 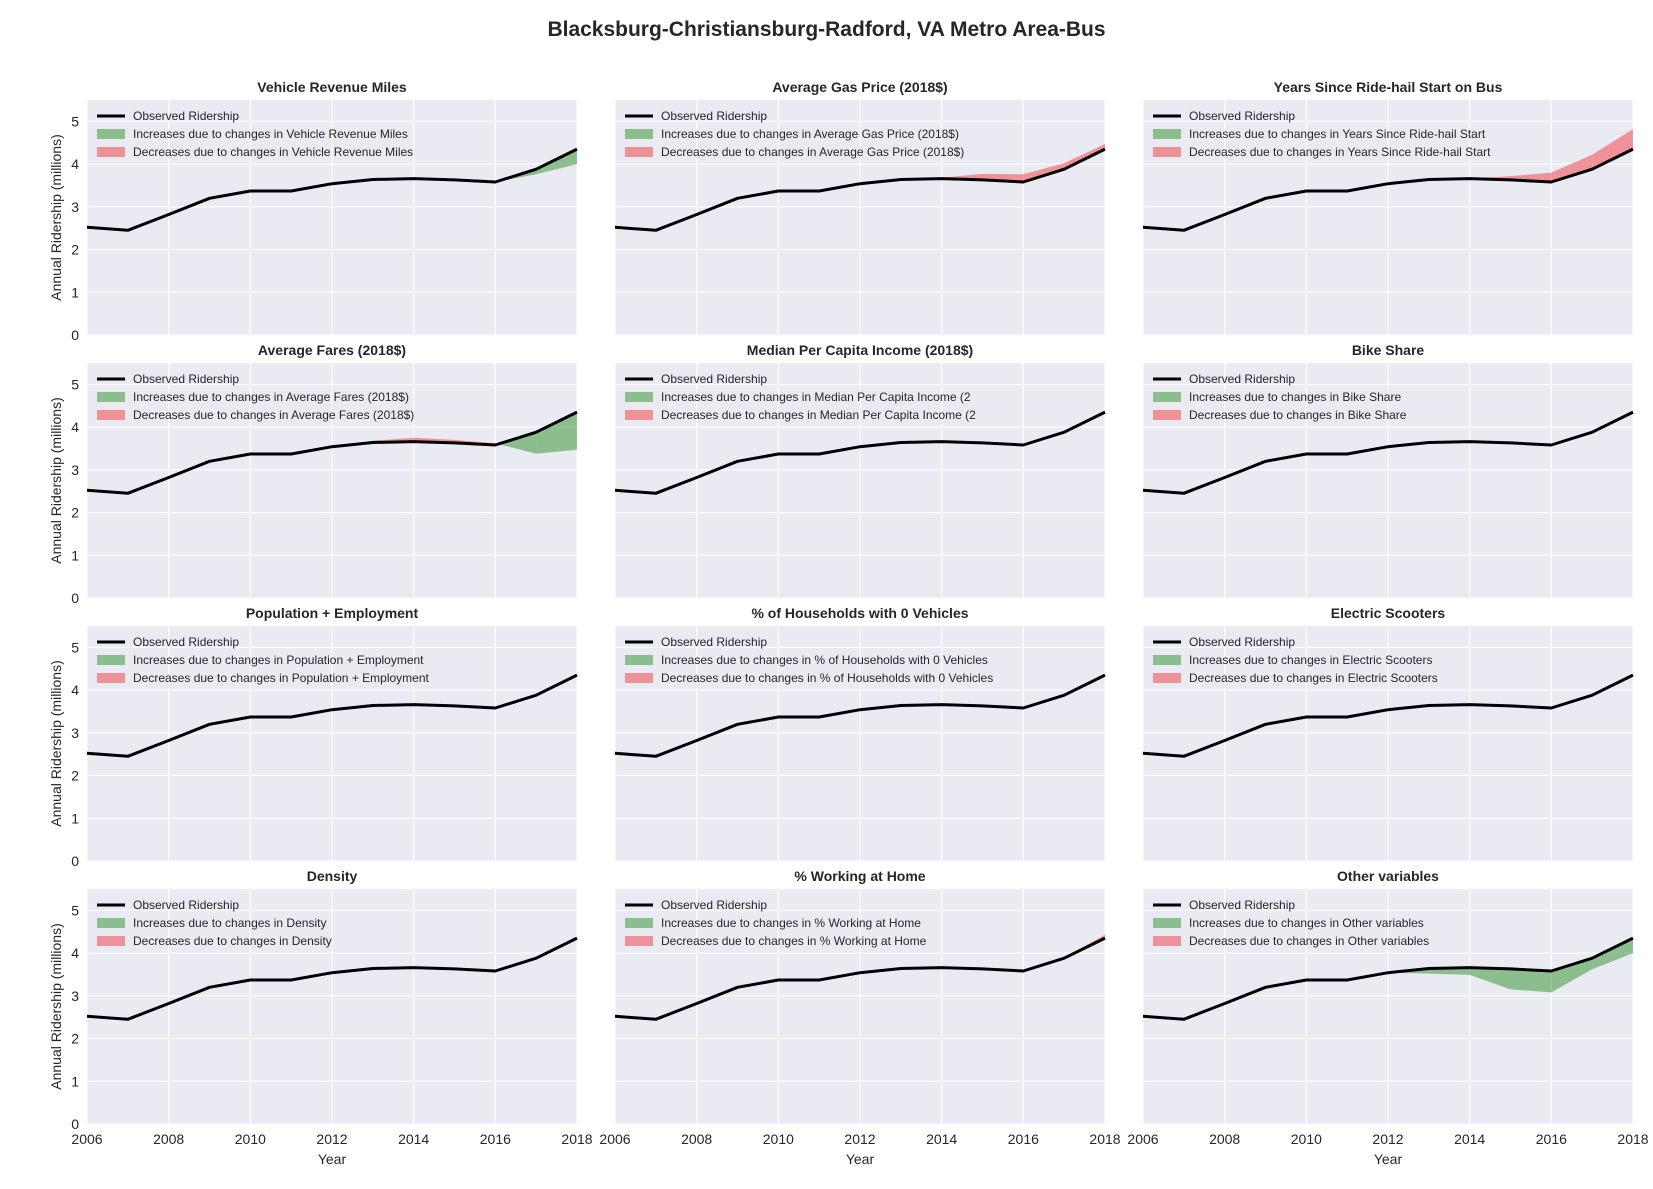 I want to click on subplot-title: Average Fares (2018$), so click(x=332, y=350).